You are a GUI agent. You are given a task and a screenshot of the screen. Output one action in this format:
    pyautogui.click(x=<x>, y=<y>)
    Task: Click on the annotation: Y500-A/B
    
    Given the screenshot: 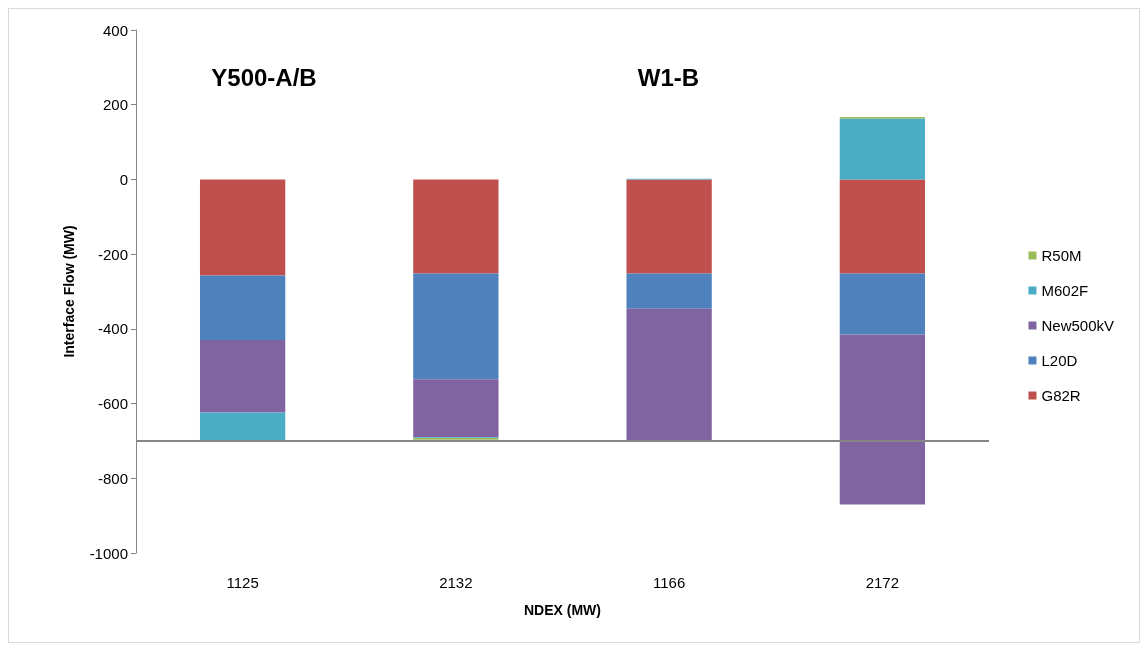 What is the action you would take?
    pyautogui.click(x=264, y=77)
    